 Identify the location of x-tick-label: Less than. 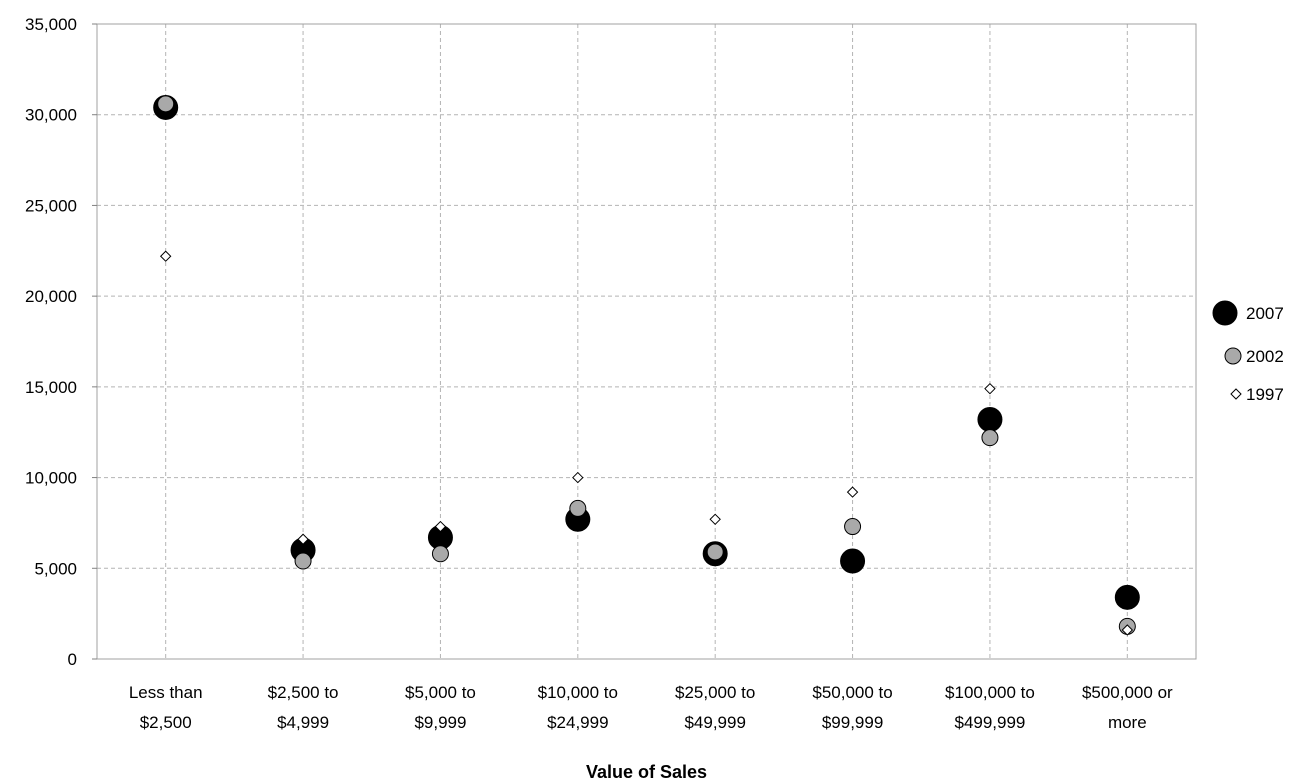
(166, 692).